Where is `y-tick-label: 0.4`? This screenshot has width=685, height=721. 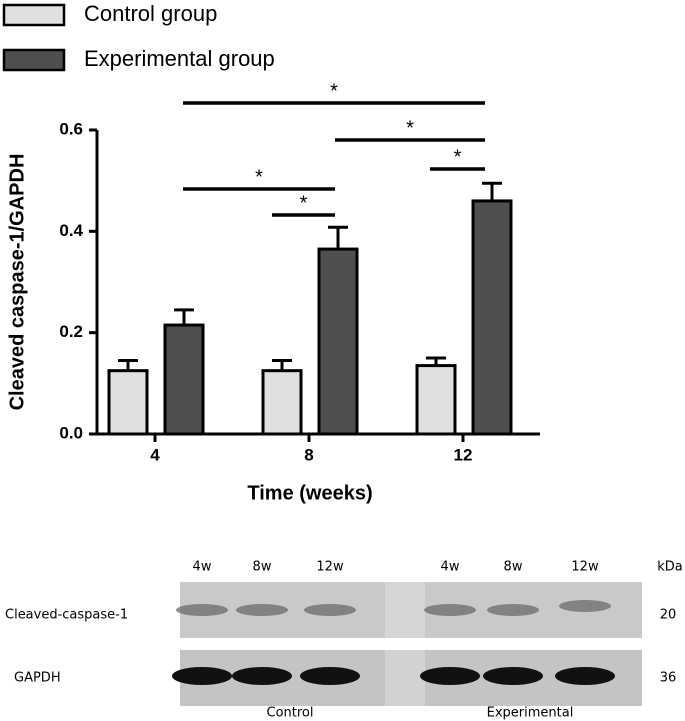 y-tick-label: 0.4 is located at coordinates (71, 230).